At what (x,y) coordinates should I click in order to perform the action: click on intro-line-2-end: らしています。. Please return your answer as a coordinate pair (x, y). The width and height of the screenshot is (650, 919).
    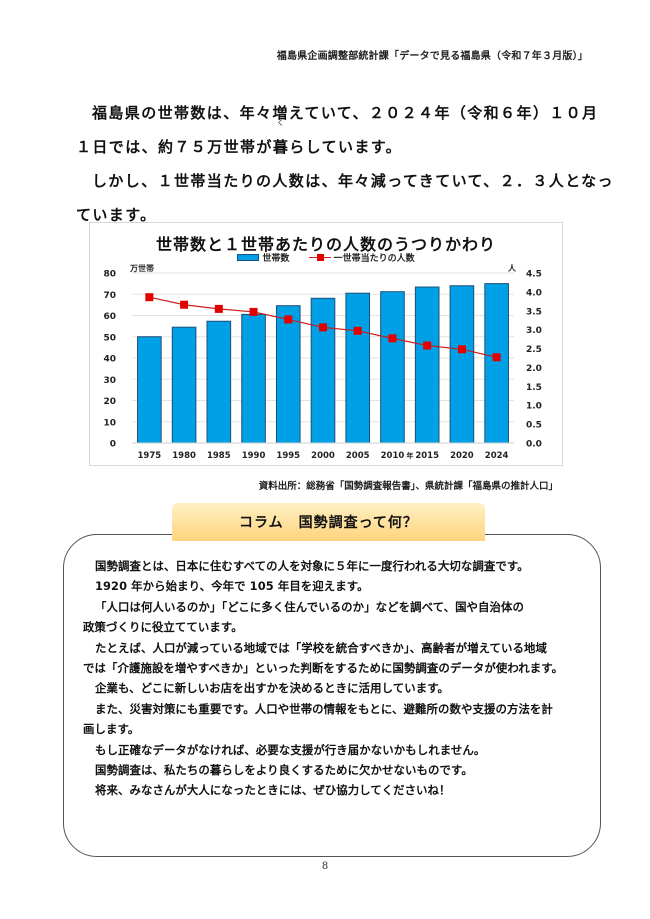
    Looking at the image, I should click on (346, 147).